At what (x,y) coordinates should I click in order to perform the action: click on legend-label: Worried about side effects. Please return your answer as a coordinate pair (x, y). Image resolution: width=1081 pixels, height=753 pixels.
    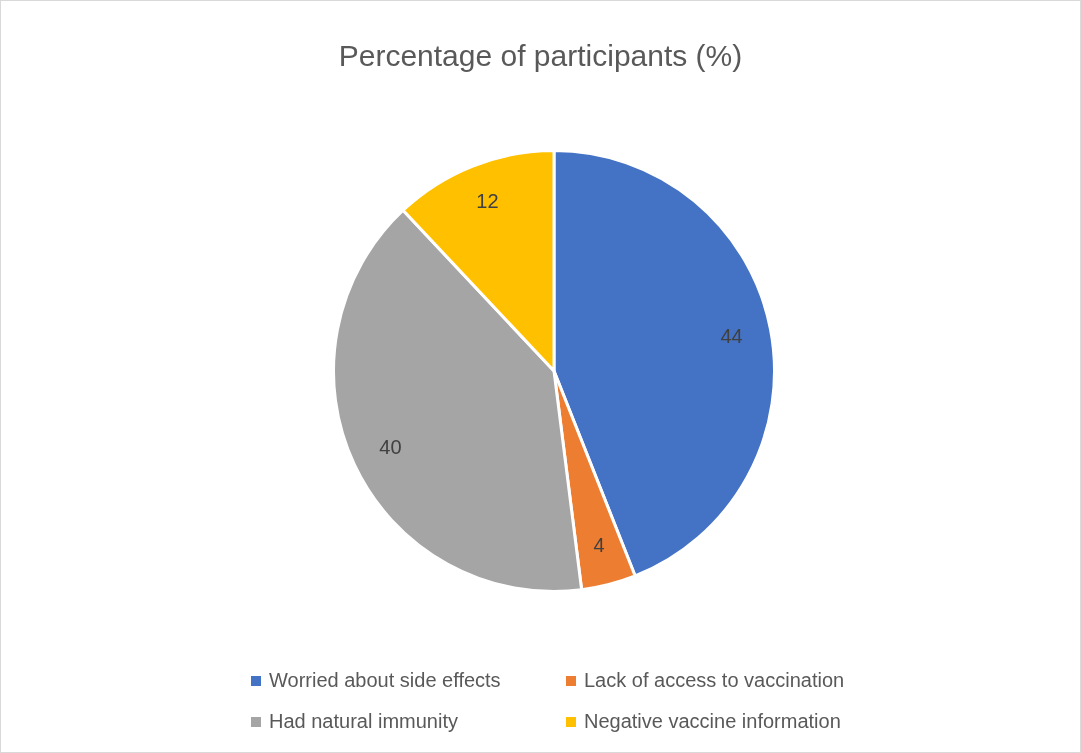
    Looking at the image, I should click on (385, 680).